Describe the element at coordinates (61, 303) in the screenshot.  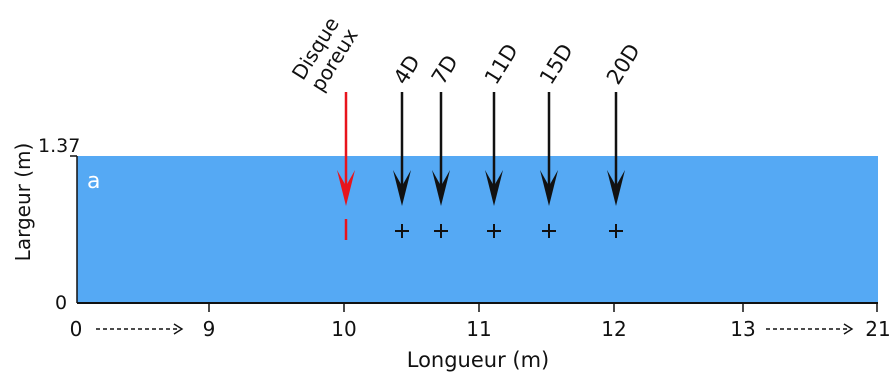
I see `y-tick-label-bottom: 0` at that location.